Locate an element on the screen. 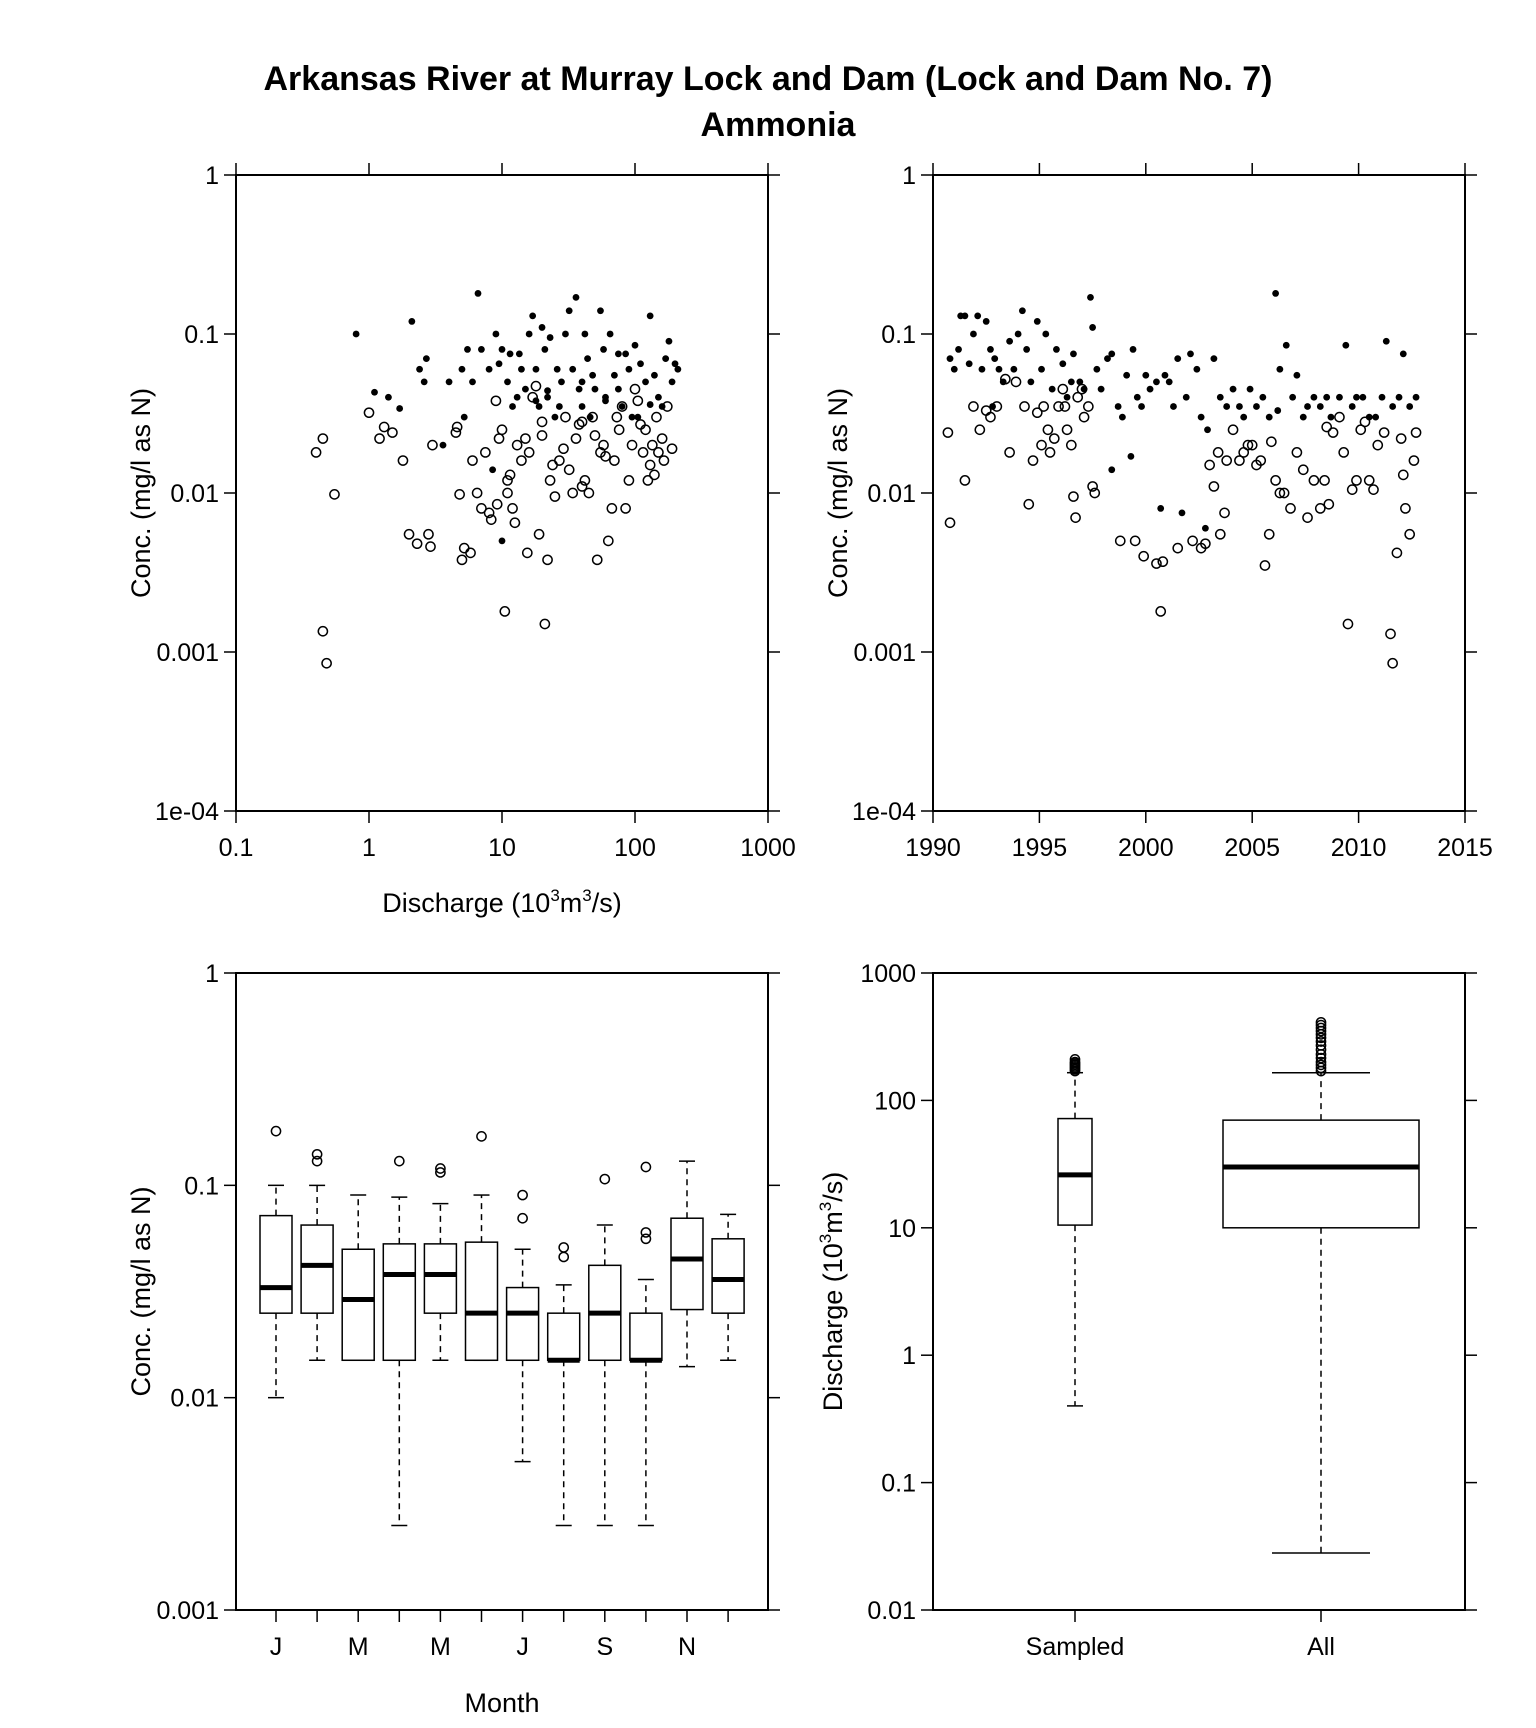 Image resolution: width=1536 pixels, height=1728 pixels. x-tick-label: J is located at coordinates (522, 1647).